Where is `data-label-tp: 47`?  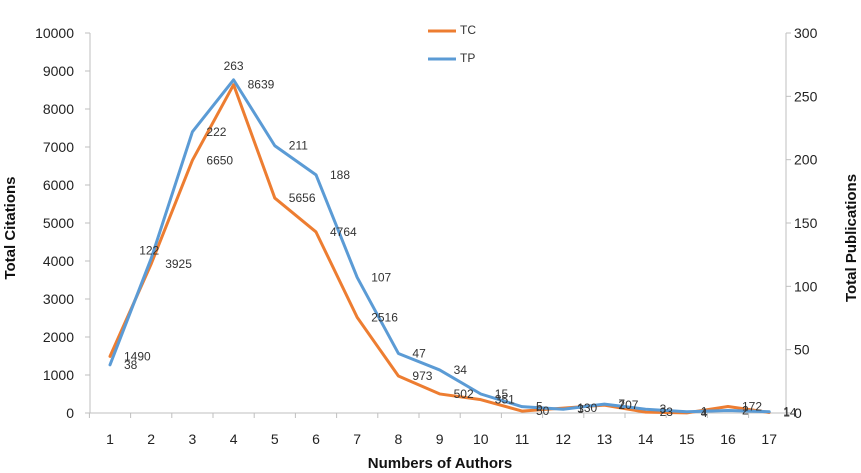
data-label-tp: 47 is located at coordinates (419, 353).